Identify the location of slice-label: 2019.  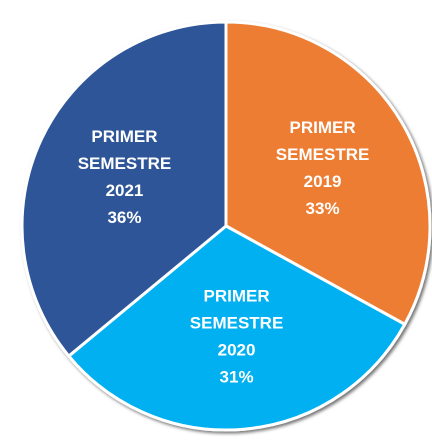
(323, 181).